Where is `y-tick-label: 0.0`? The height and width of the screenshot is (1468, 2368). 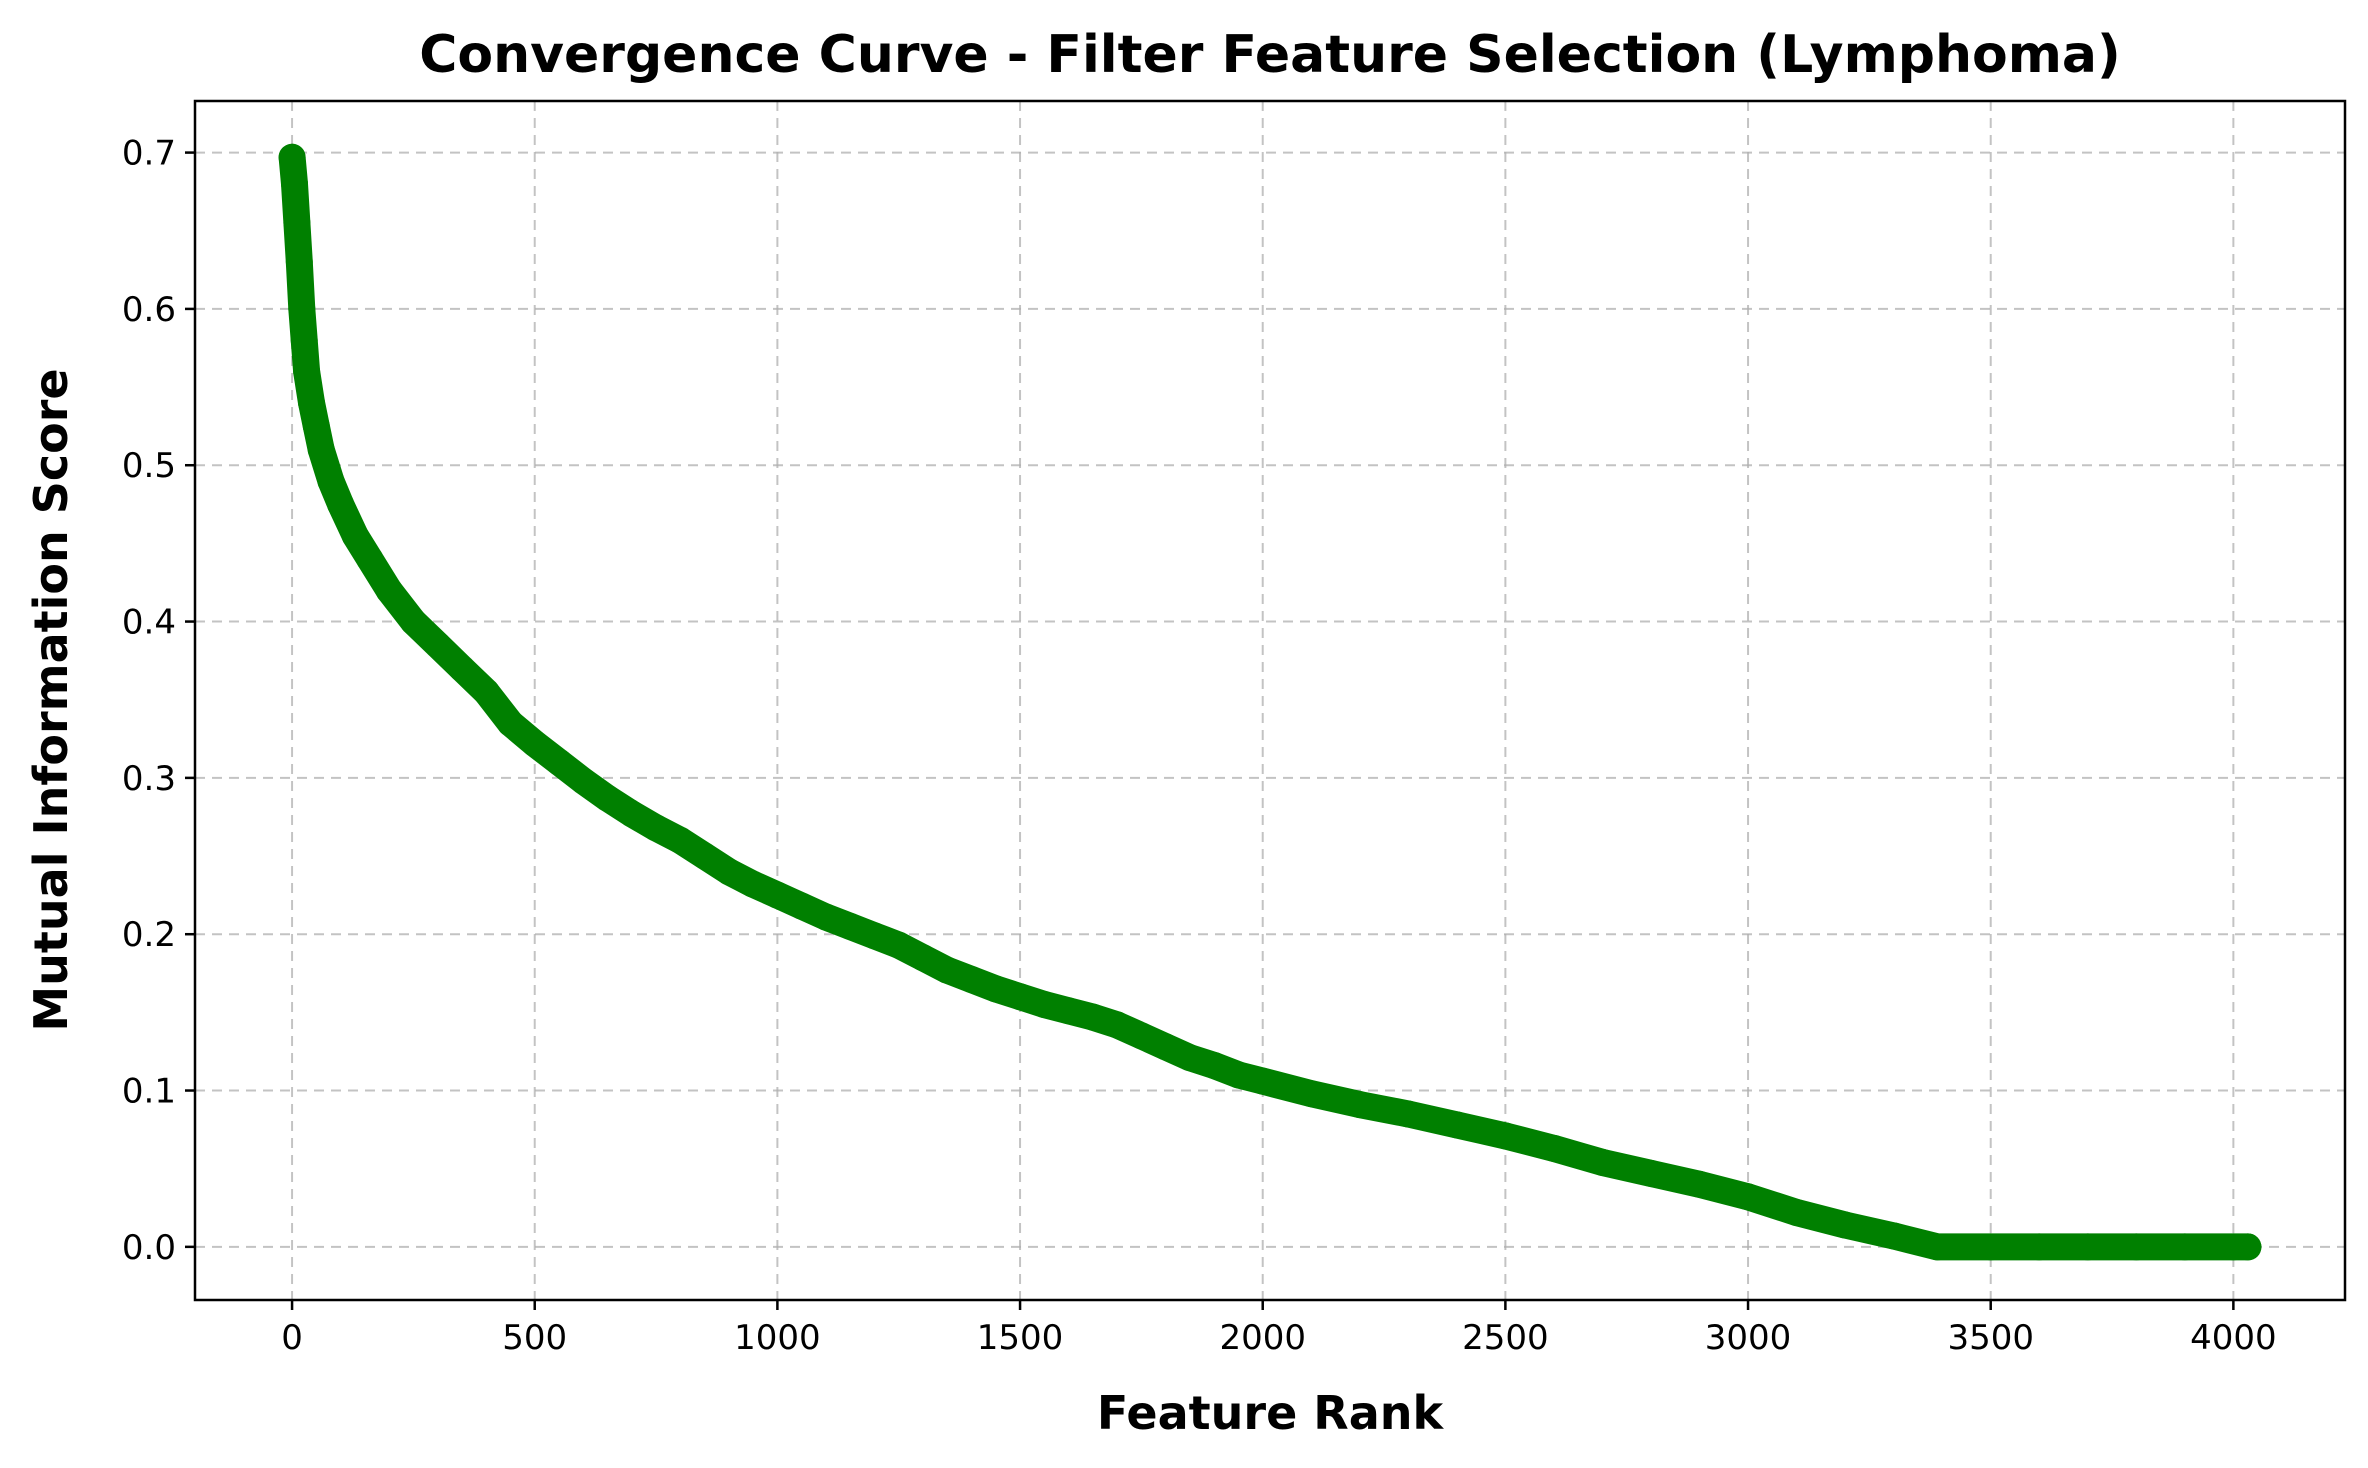 y-tick-label: 0.0 is located at coordinates (149, 1248).